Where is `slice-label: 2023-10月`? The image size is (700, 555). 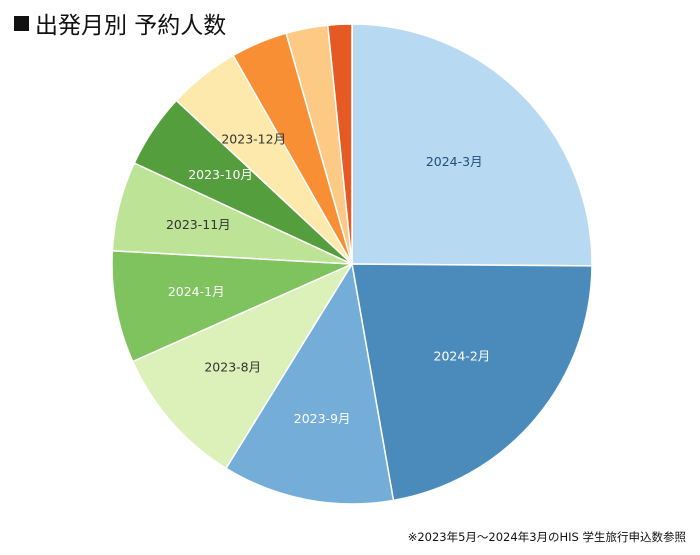
slice-label: 2023-10月 is located at coordinates (220, 174).